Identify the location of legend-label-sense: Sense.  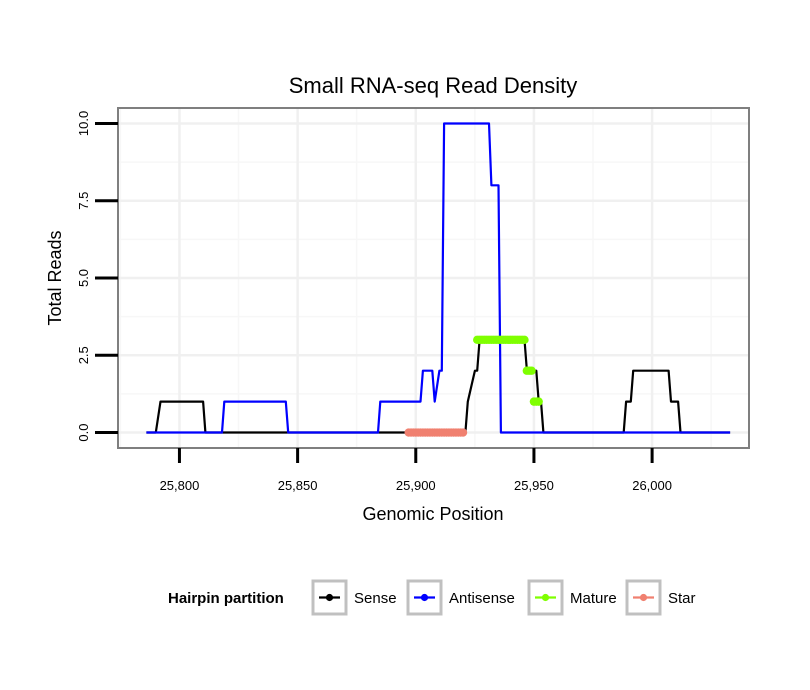
(375, 598).